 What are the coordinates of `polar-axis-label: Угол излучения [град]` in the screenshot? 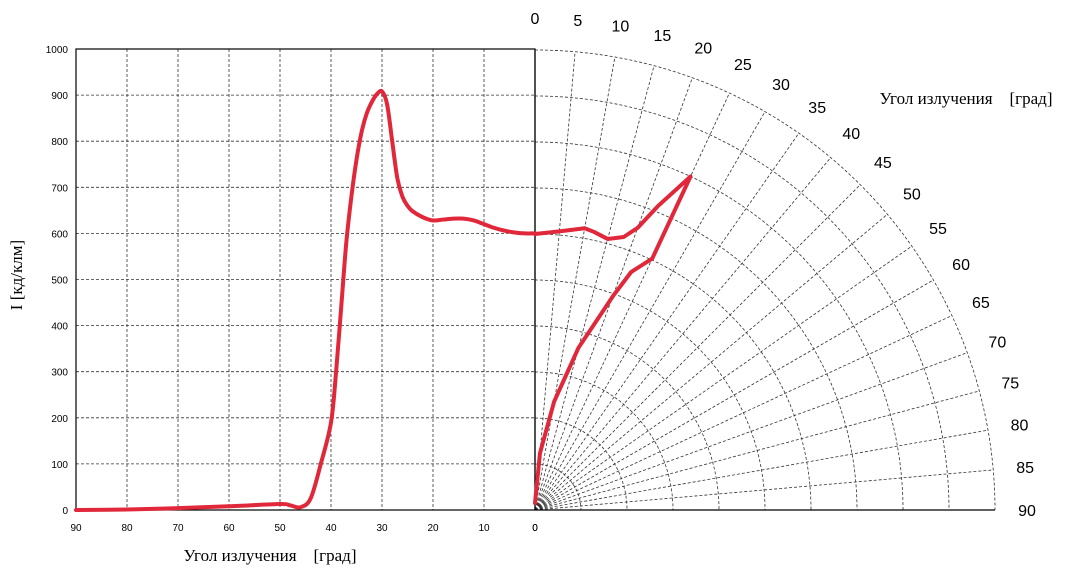 It's located at (966, 98).